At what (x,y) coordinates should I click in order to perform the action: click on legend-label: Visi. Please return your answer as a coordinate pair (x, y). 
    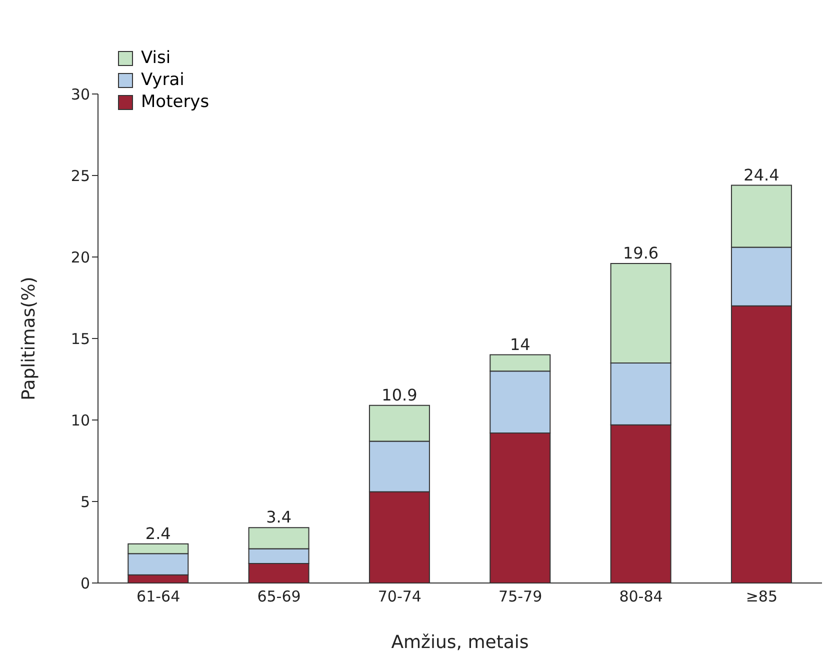
    Looking at the image, I should click on (156, 58).